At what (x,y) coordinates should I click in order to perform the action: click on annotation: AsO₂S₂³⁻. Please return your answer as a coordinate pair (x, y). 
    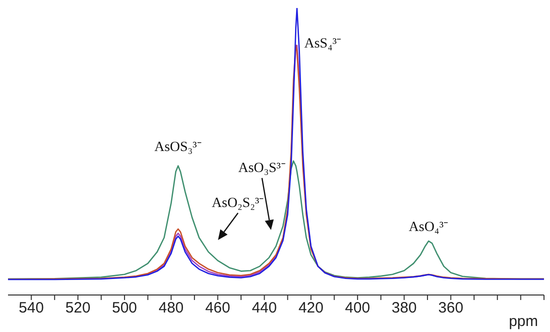
    Looking at the image, I should click on (238, 203).